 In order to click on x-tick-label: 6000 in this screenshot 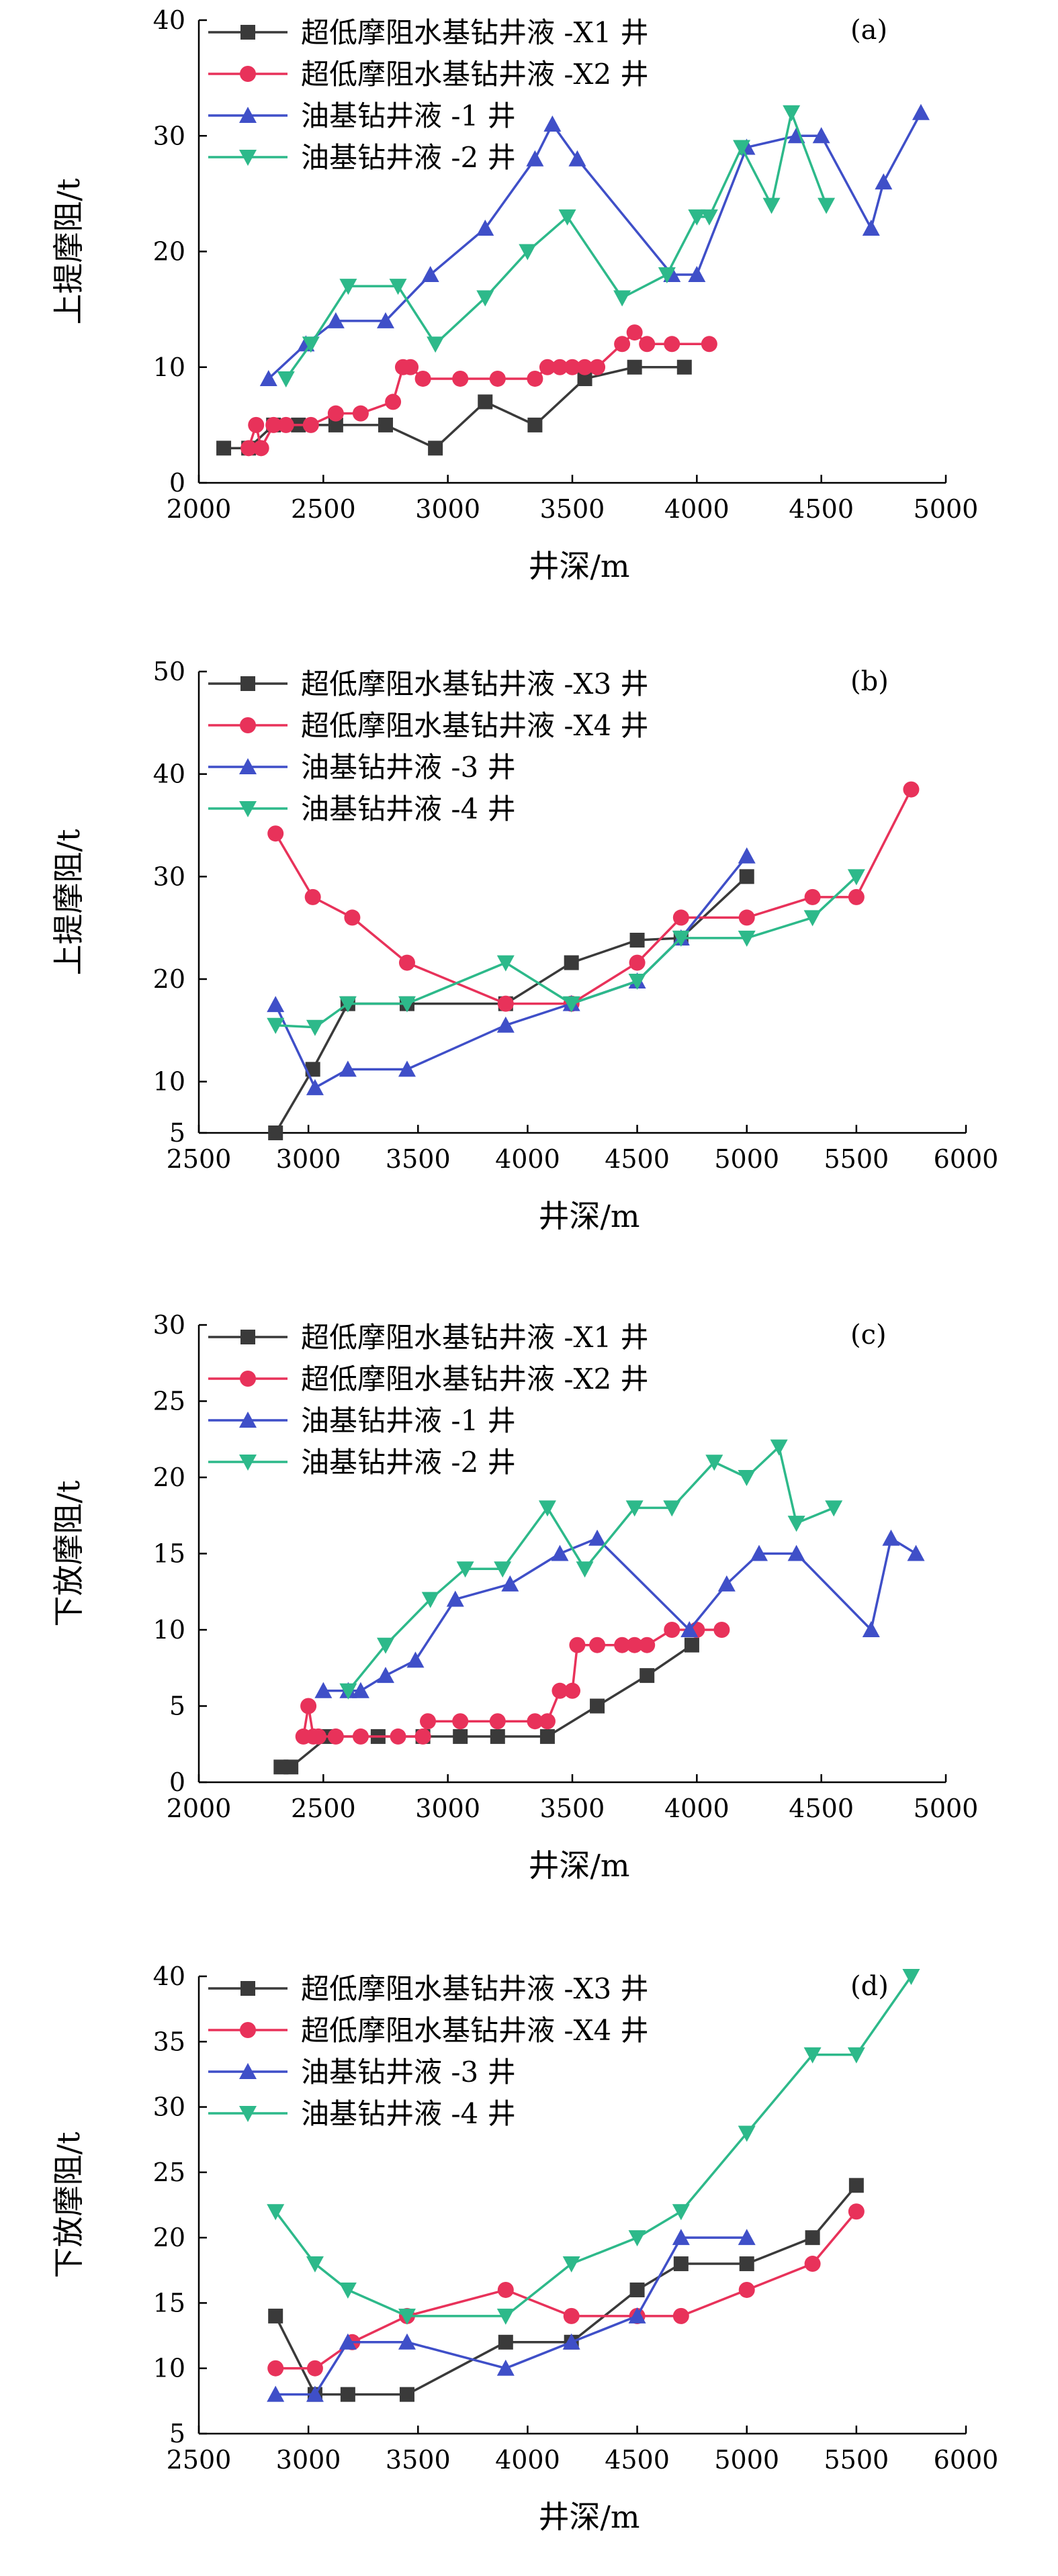, I will do `click(966, 2460)`.